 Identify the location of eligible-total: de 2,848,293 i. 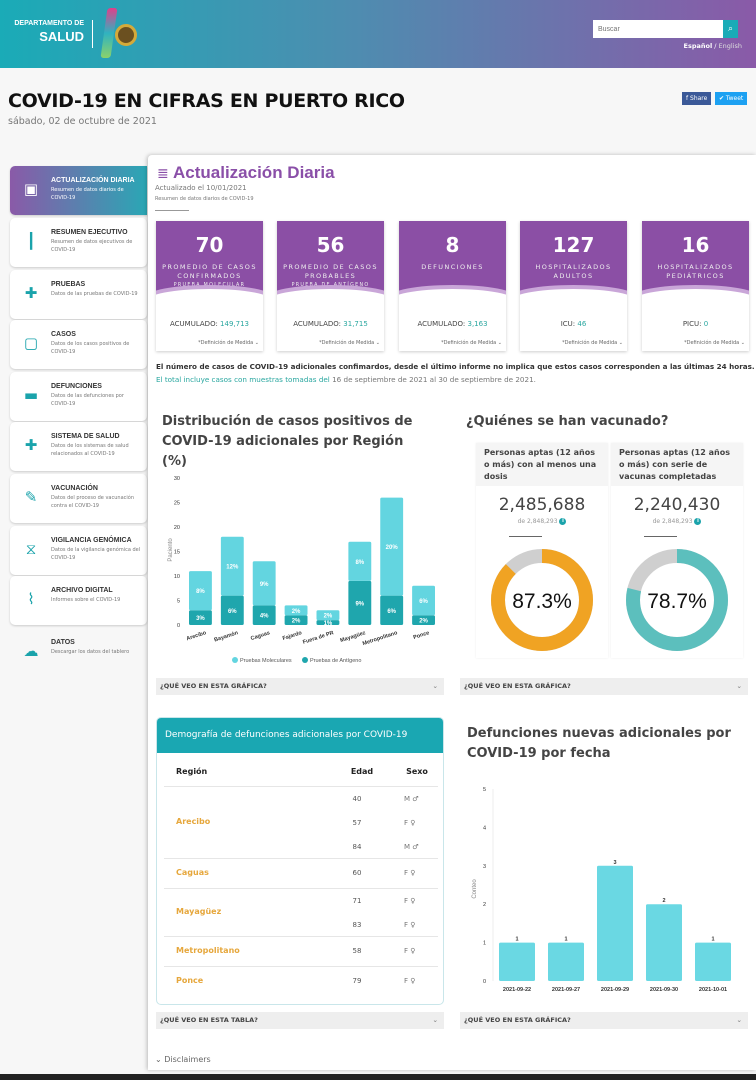
(542, 521).